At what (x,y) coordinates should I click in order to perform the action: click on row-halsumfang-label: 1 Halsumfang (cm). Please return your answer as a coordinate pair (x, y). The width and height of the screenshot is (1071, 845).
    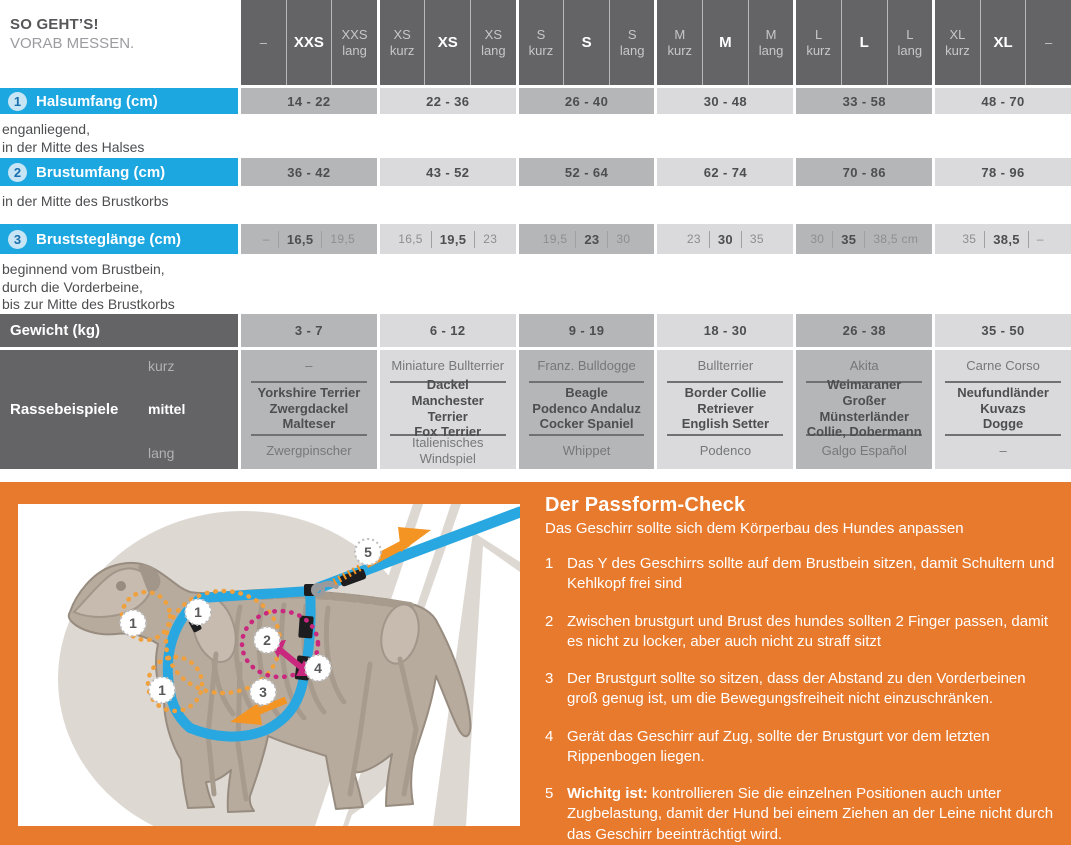
    Looking at the image, I should click on (119, 101).